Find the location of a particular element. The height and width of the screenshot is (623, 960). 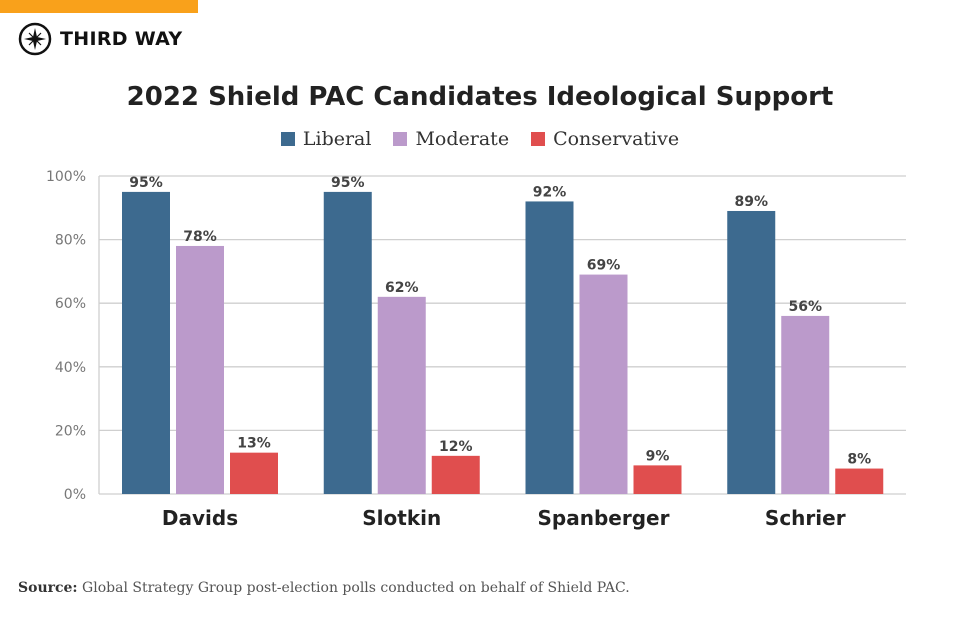

bar-moderate-spanberger is located at coordinates (603, 384).